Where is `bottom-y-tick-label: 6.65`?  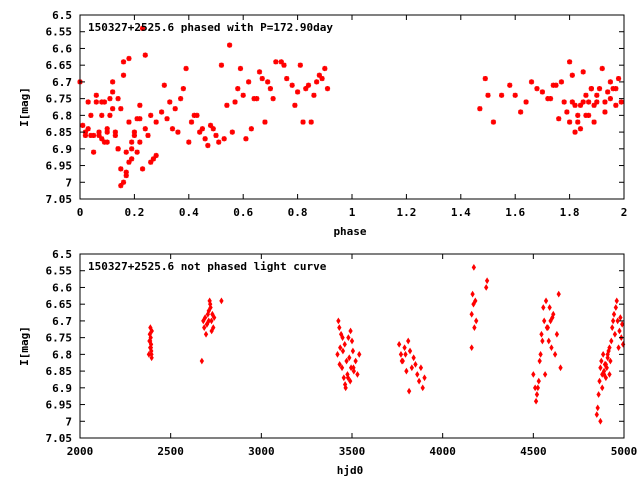 bottom-y-tick-label: 6.65 is located at coordinates (59, 304).